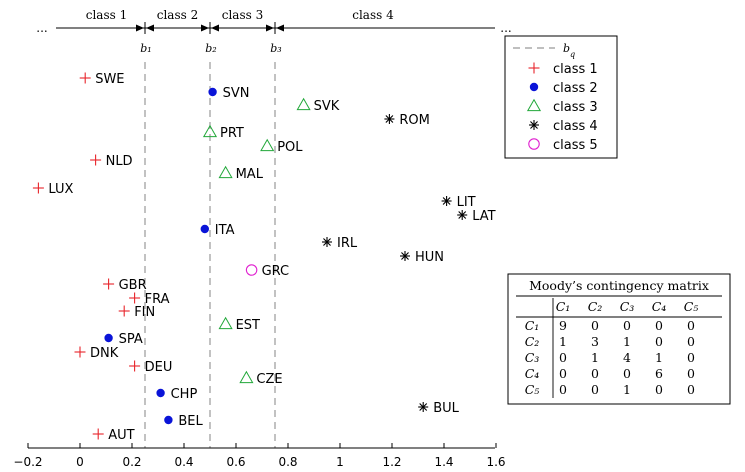  What do you see at coordinates (532, 325) in the screenshot?
I see `matrix-row-header-1: C₁` at bounding box center [532, 325].